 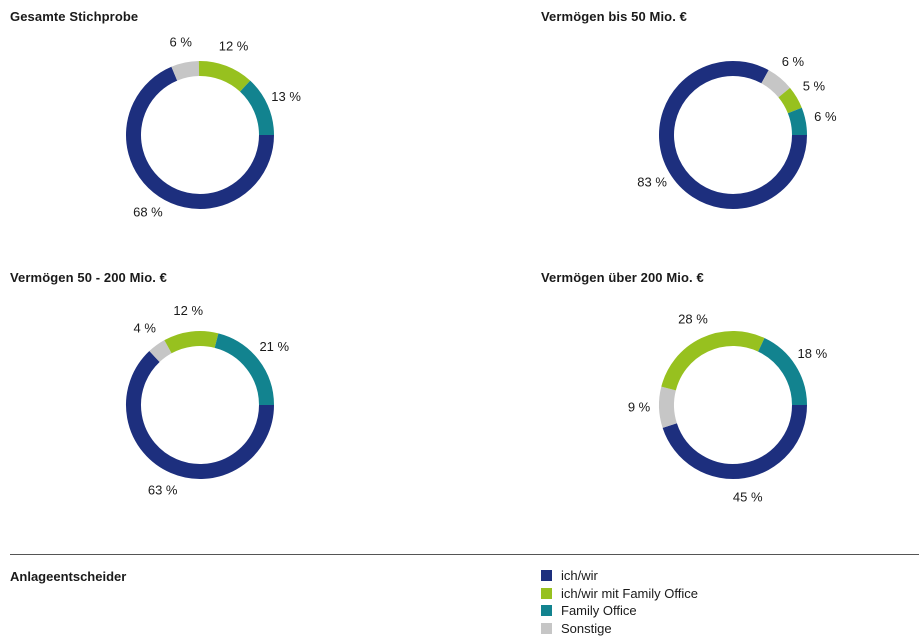 What do you see at coordinates (639, 406) in the screenshot?
I see `slice-label-sonstige: 9 %` at bounding box center [639, 406].